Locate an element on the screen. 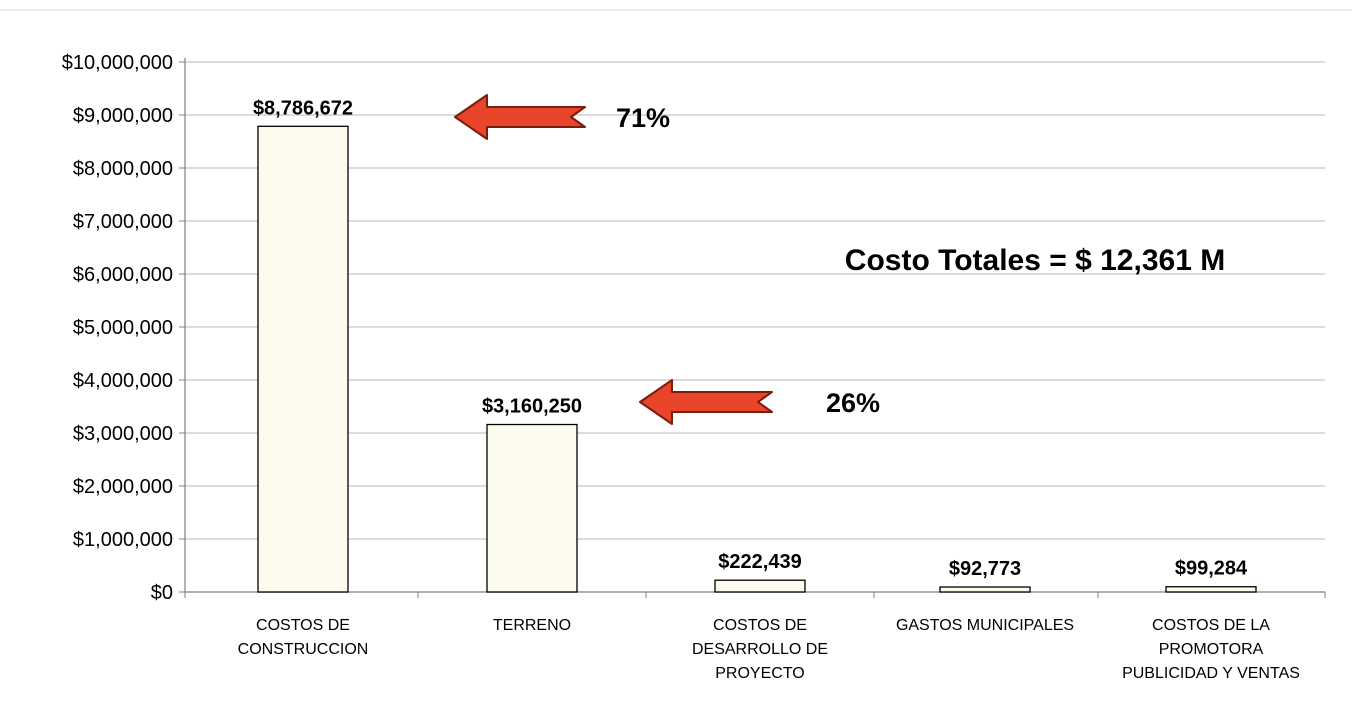  x-category-label: COSTOS DE LA is located at coordinates (1211, 625).